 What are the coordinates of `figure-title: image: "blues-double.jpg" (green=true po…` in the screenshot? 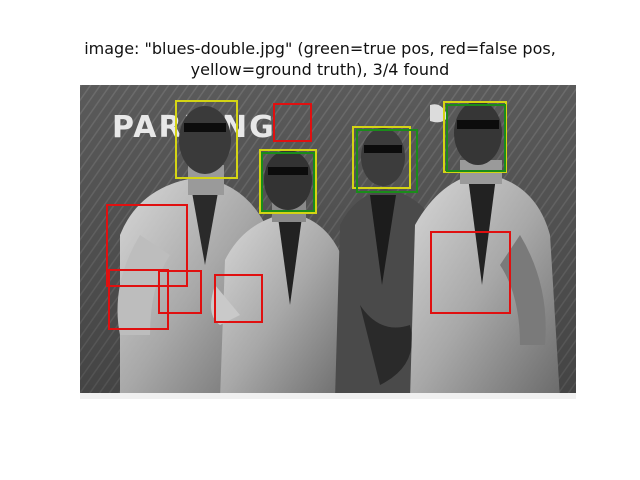 It's located at (320, 59).